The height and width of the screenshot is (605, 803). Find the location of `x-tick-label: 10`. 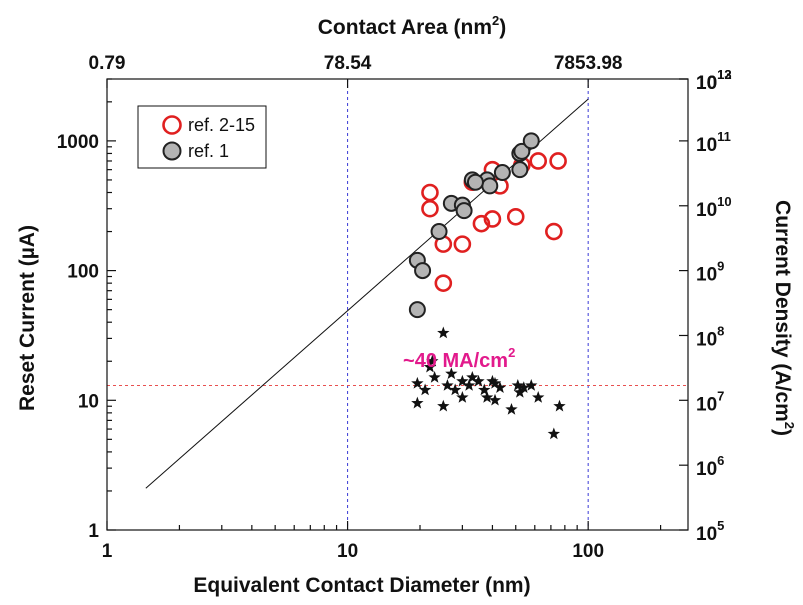

x-tick-label: 10 is located at coordinates (347, 551).